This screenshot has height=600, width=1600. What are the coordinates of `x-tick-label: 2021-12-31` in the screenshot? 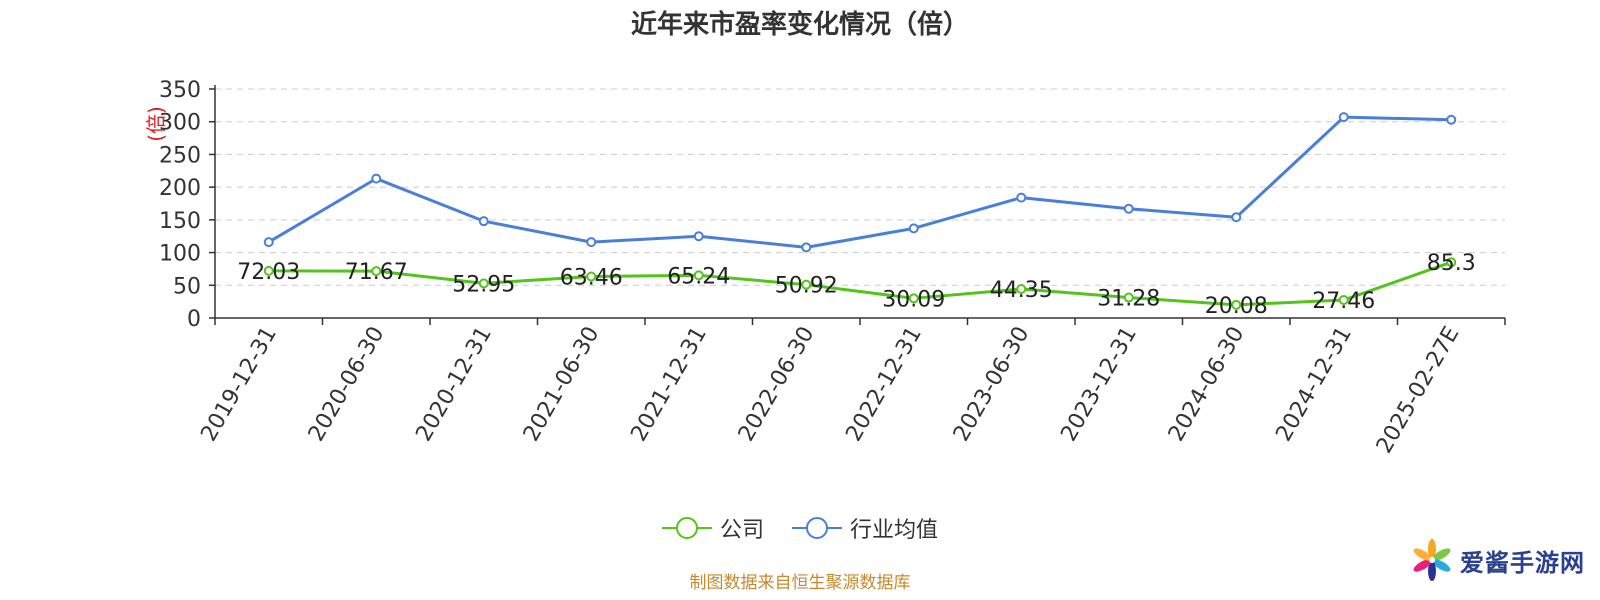 It's located at (669, 384).